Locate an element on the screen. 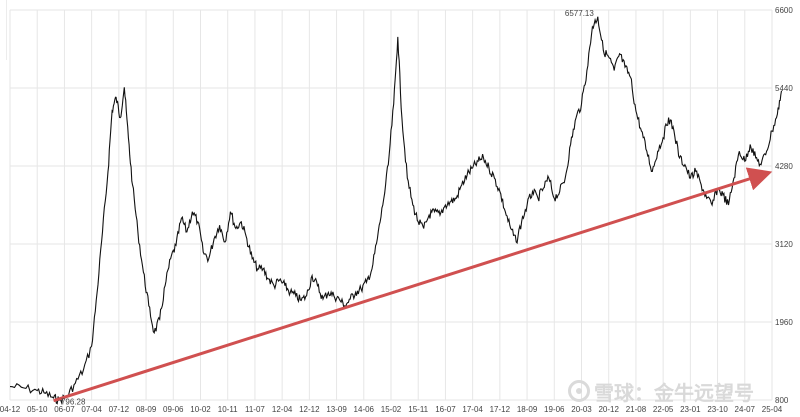  x-tick-label: 10-02 is located at coordinates (200, 409).